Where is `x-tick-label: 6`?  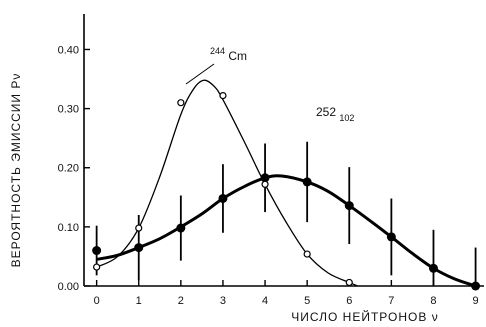 x-tick-label: 6 is located at coordinates (349, 301).